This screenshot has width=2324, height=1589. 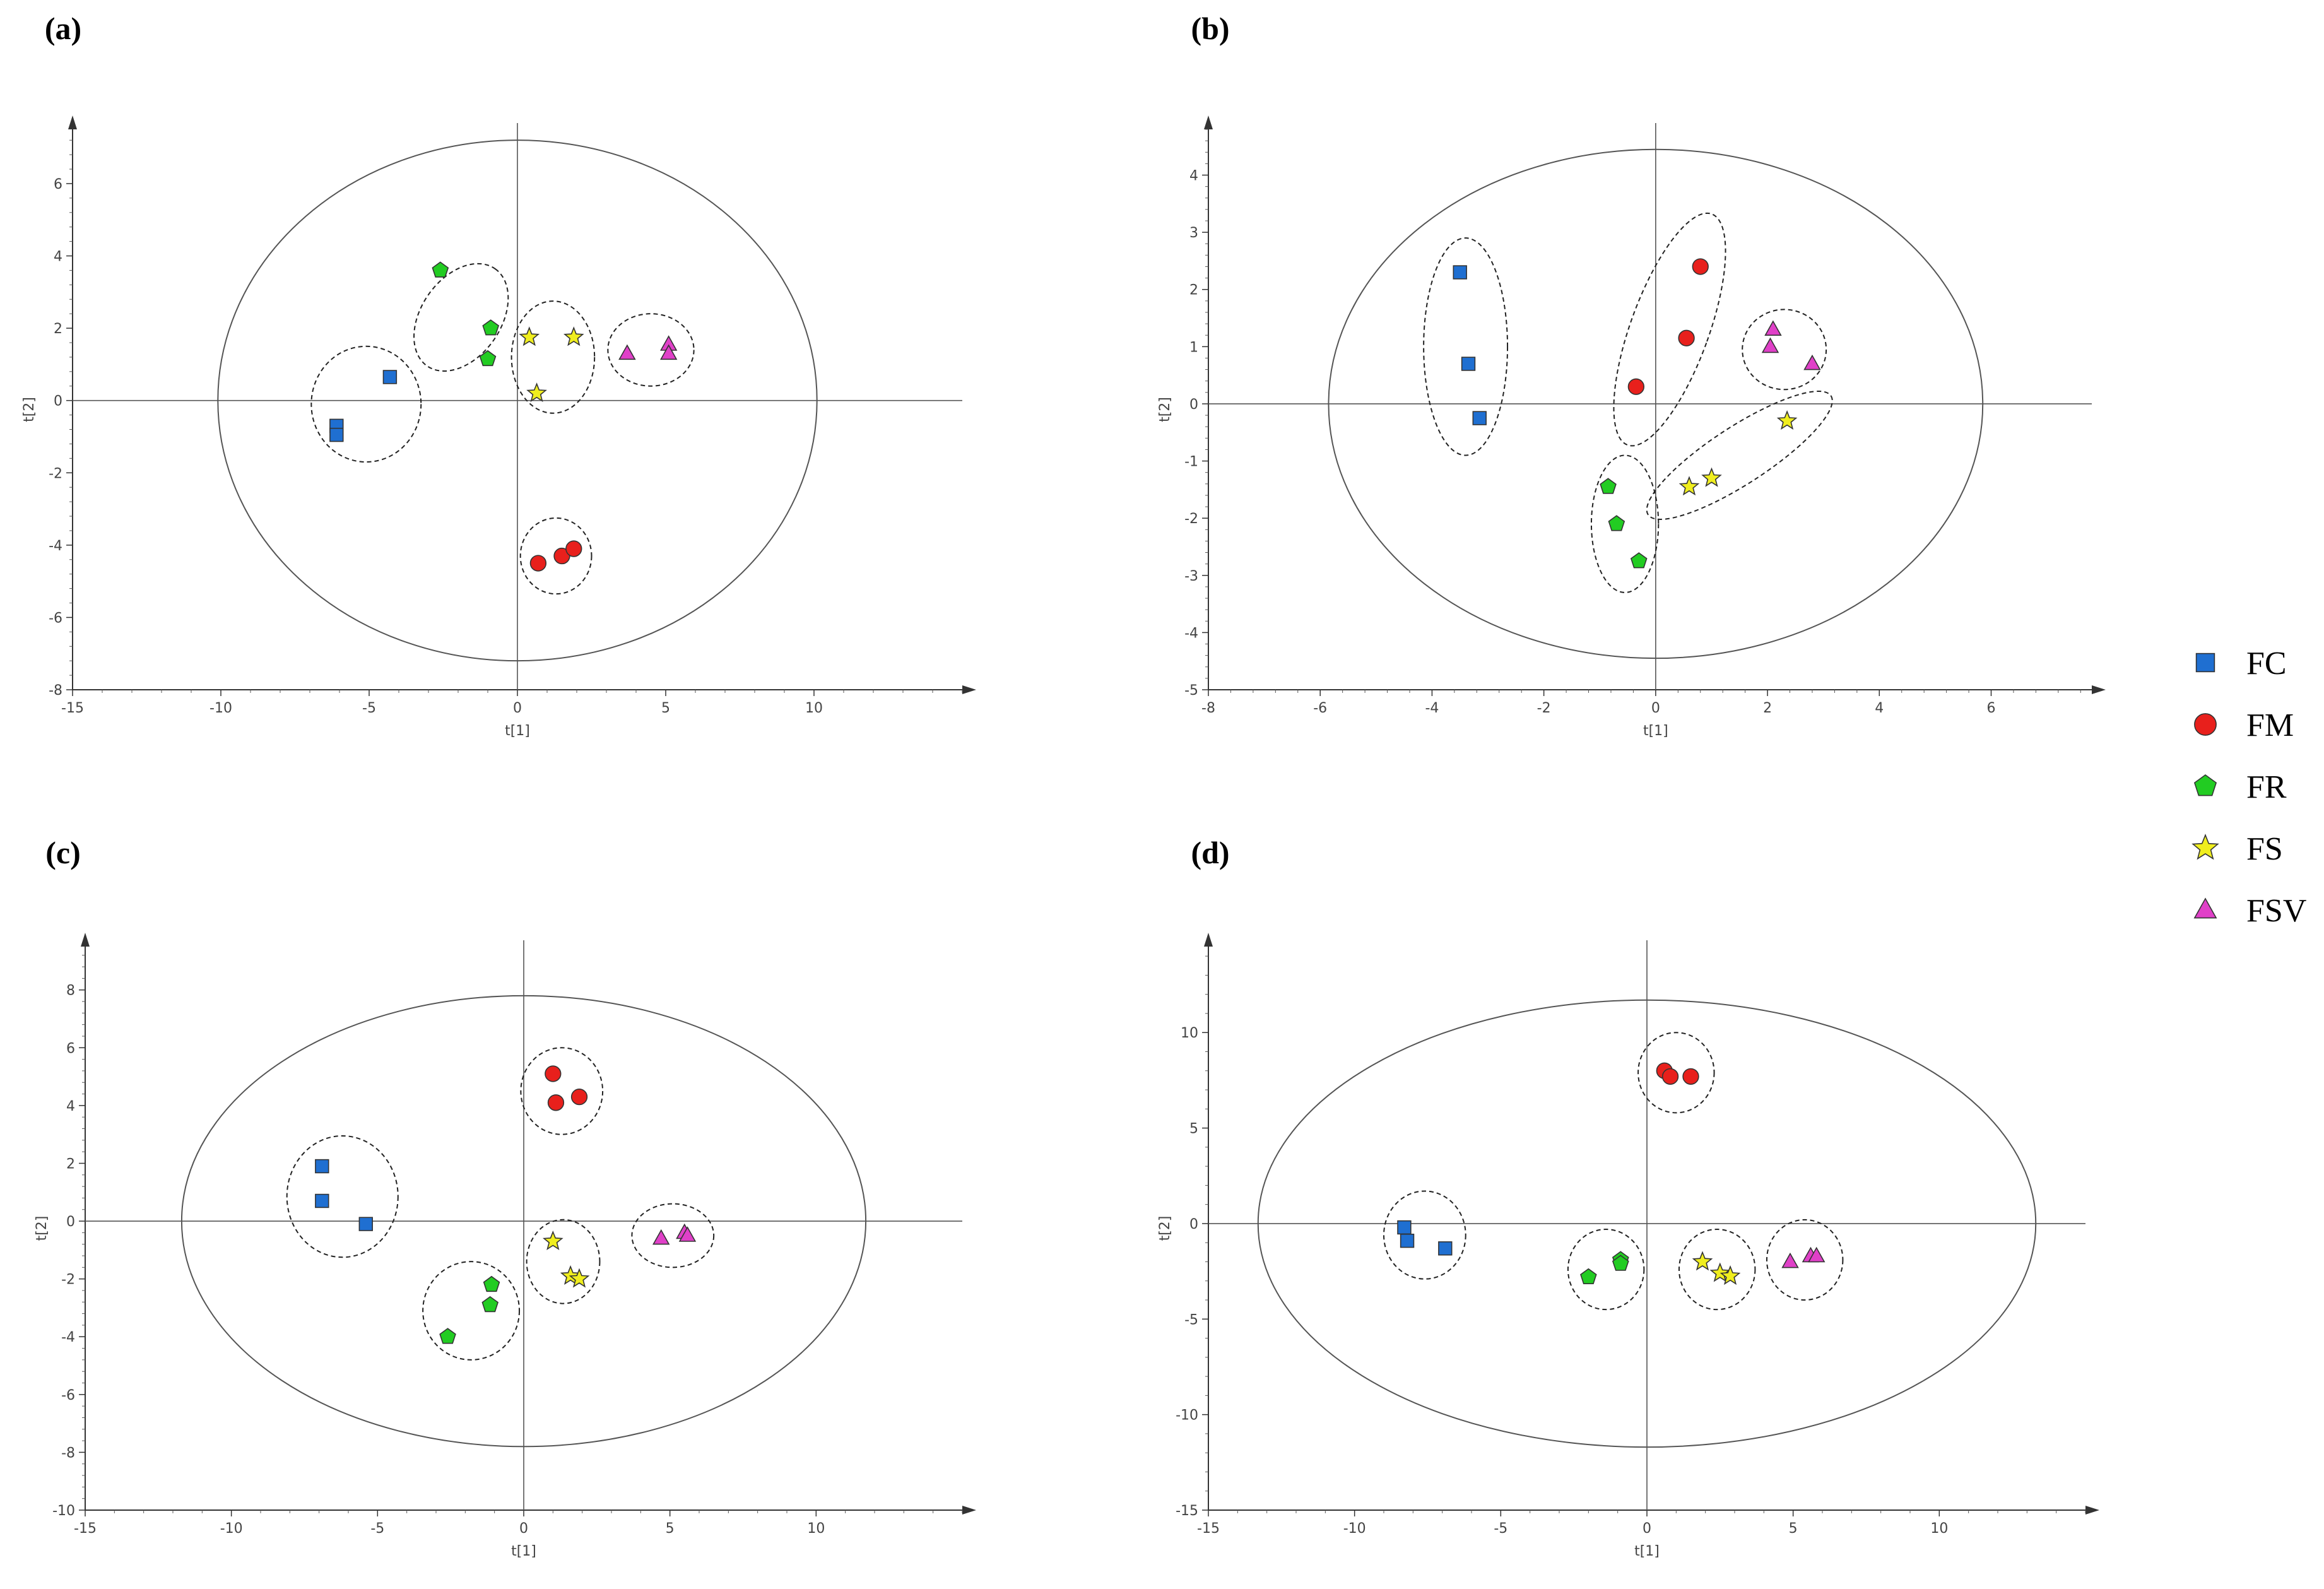 I want to click on legend-marker-fr, so click(x=2205, y=785).